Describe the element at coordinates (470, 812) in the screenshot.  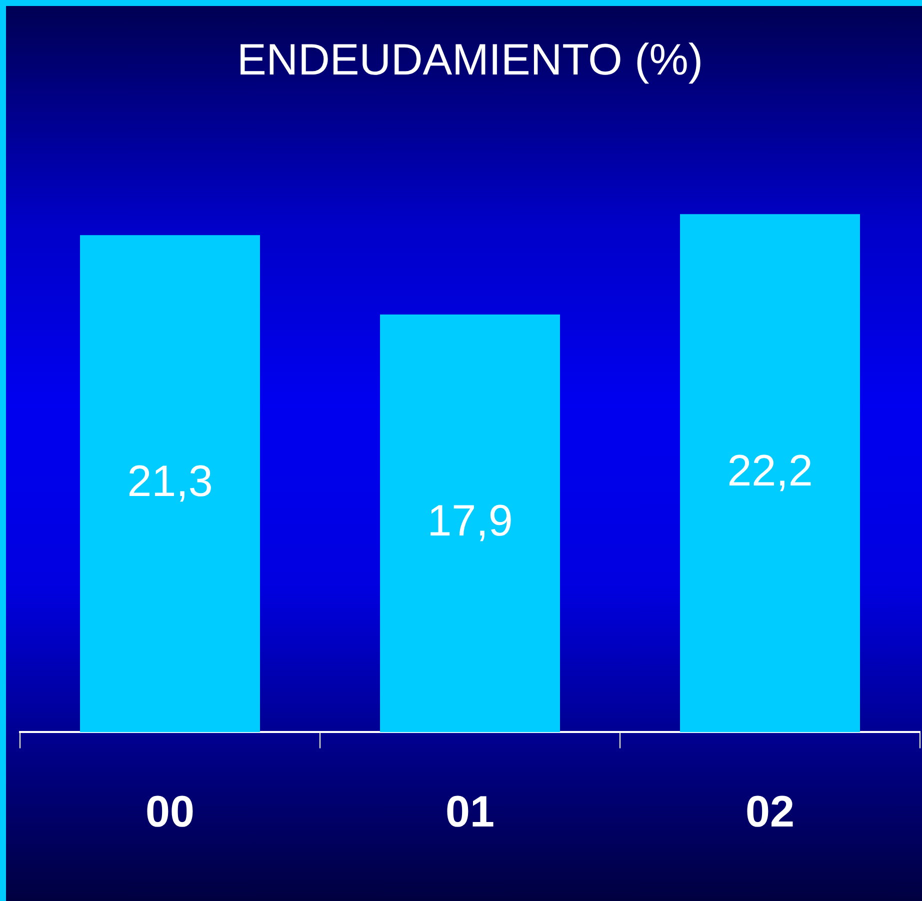
I see `x-tick-label: 01` at that location.